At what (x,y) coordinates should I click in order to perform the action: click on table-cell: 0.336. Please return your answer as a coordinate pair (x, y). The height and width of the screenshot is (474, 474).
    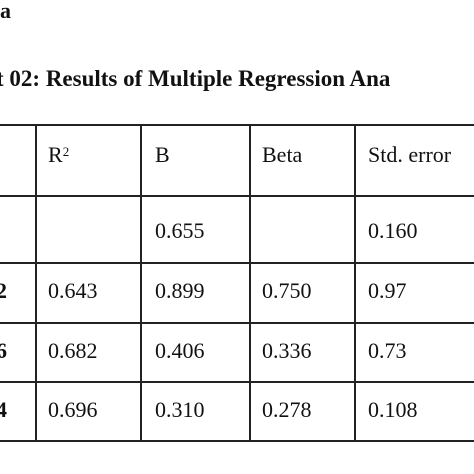
    Looking at the image, I should click on (287, 350).